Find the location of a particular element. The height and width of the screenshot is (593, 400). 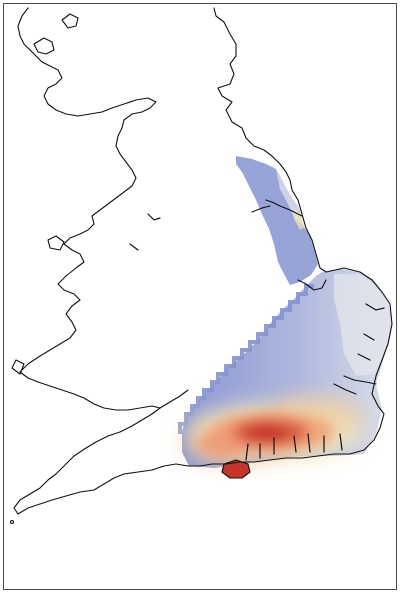

intensity-region-isle-of-wight is located at coordinates (236, 469).